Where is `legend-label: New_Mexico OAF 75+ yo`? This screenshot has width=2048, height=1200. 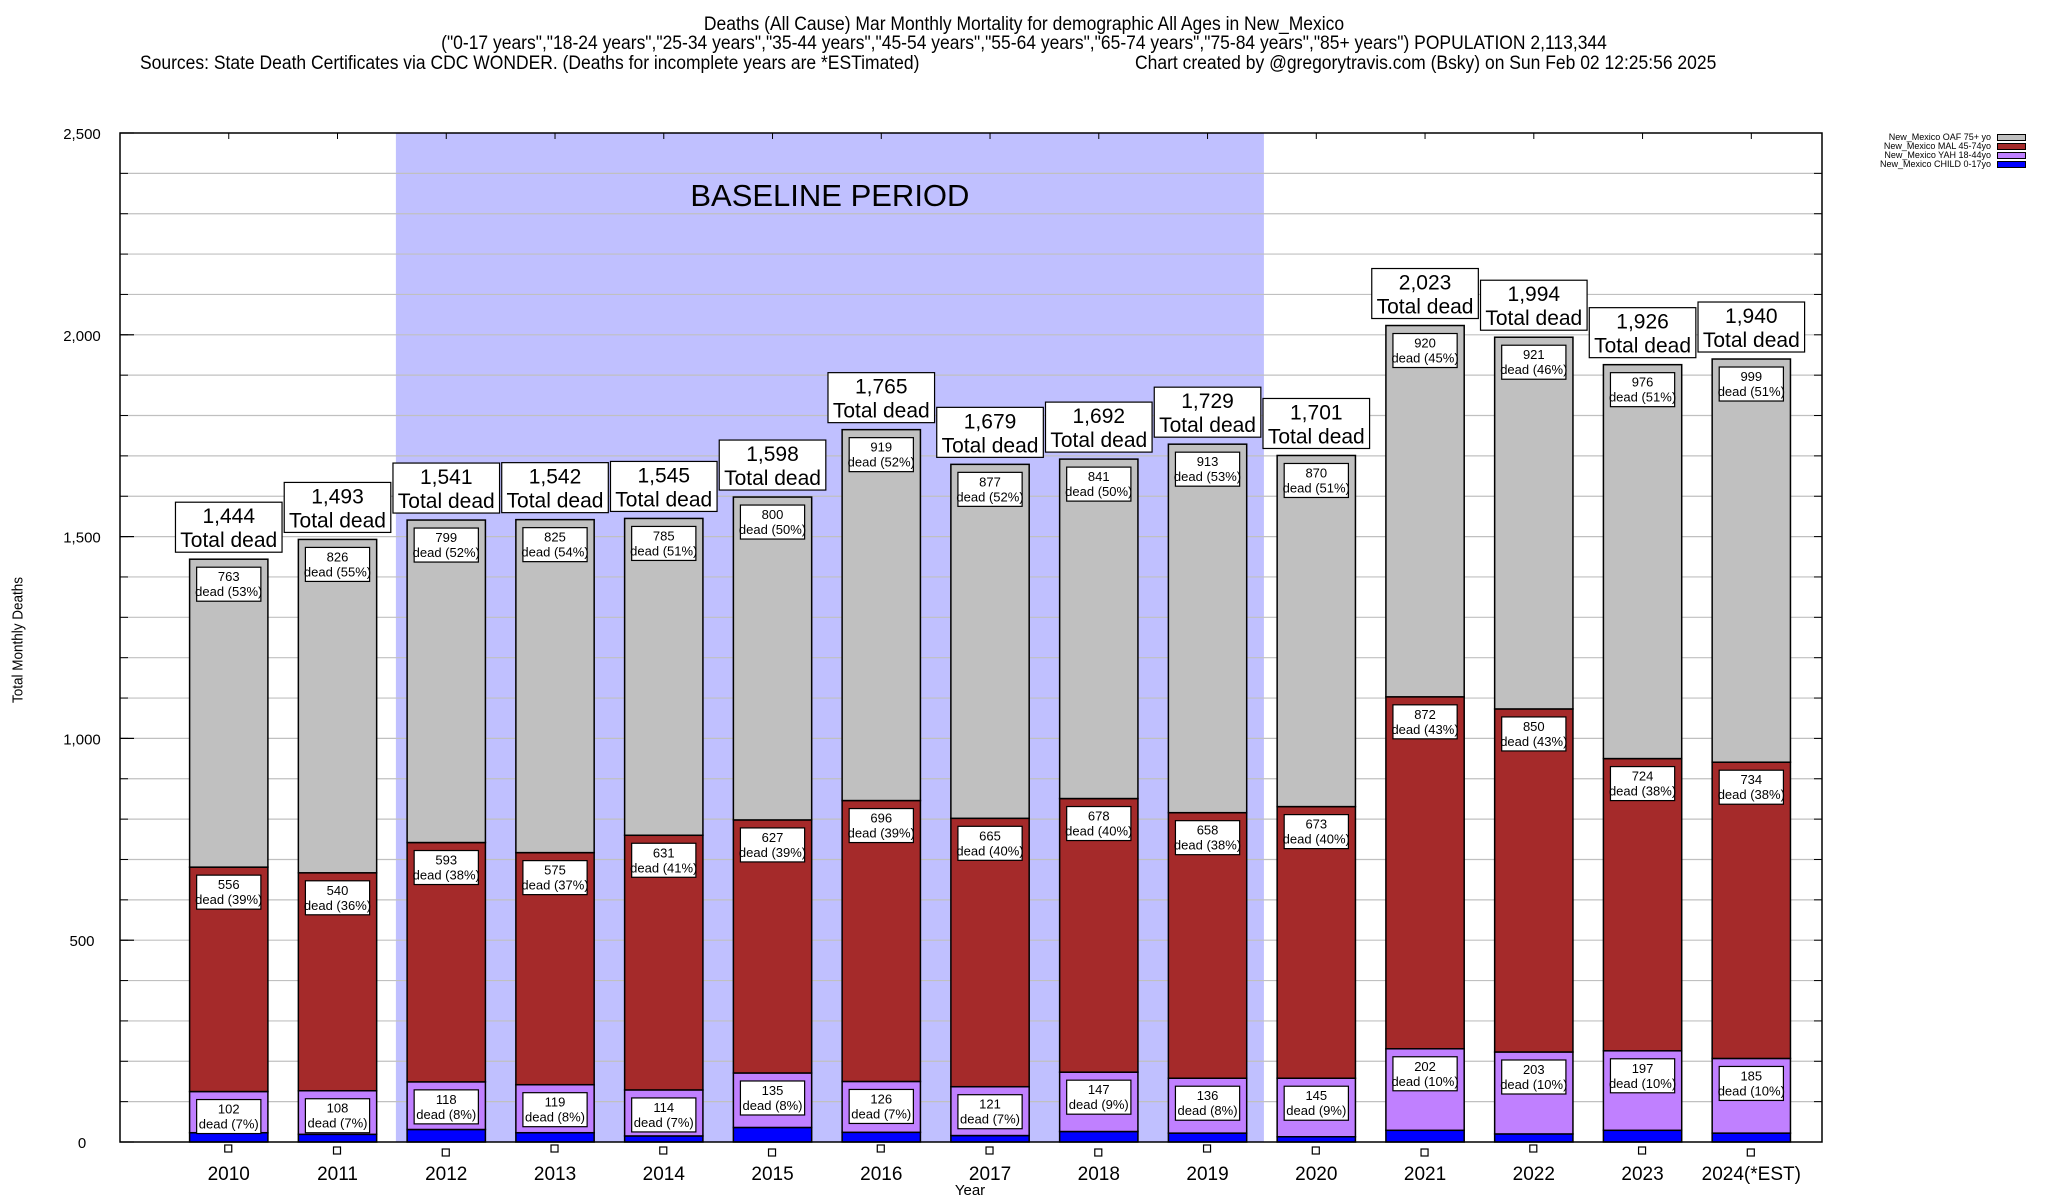 legend-label: New_Mexico OAF 75+ yo is located at coordinates (1940, 137).